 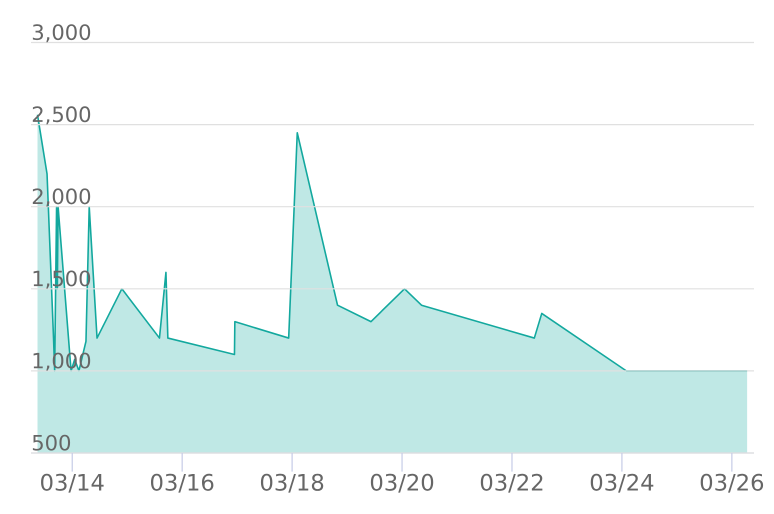 What do you see at coordinates (61, 115) in the screenshot?
I see `y-tick-label: 2,500` at bounding box center [61, 115].